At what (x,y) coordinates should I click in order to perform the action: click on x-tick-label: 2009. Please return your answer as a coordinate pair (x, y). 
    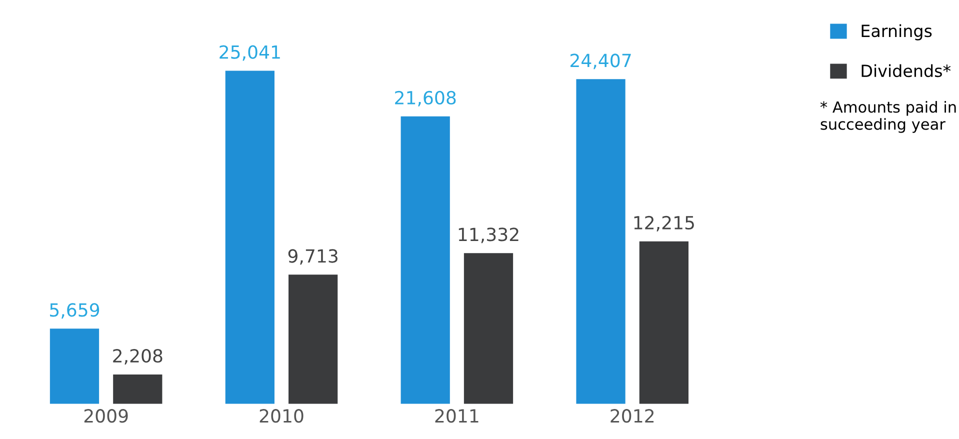
    Looking at the image, I should click on (106, 416).